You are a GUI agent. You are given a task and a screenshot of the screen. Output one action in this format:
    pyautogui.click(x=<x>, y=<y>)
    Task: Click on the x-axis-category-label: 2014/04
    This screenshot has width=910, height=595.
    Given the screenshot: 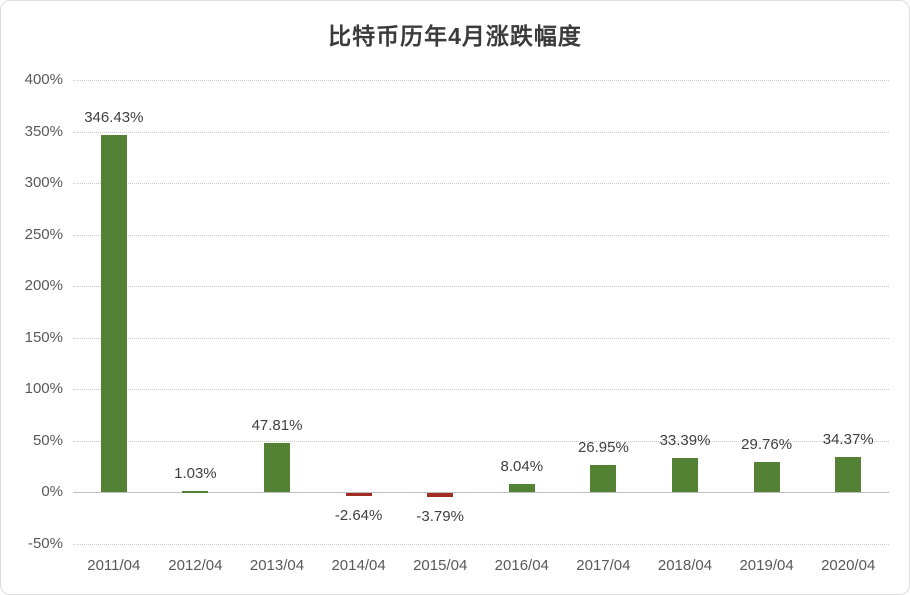 What is the action you would take?
    pyautogui.click(x=358, y=565)
    